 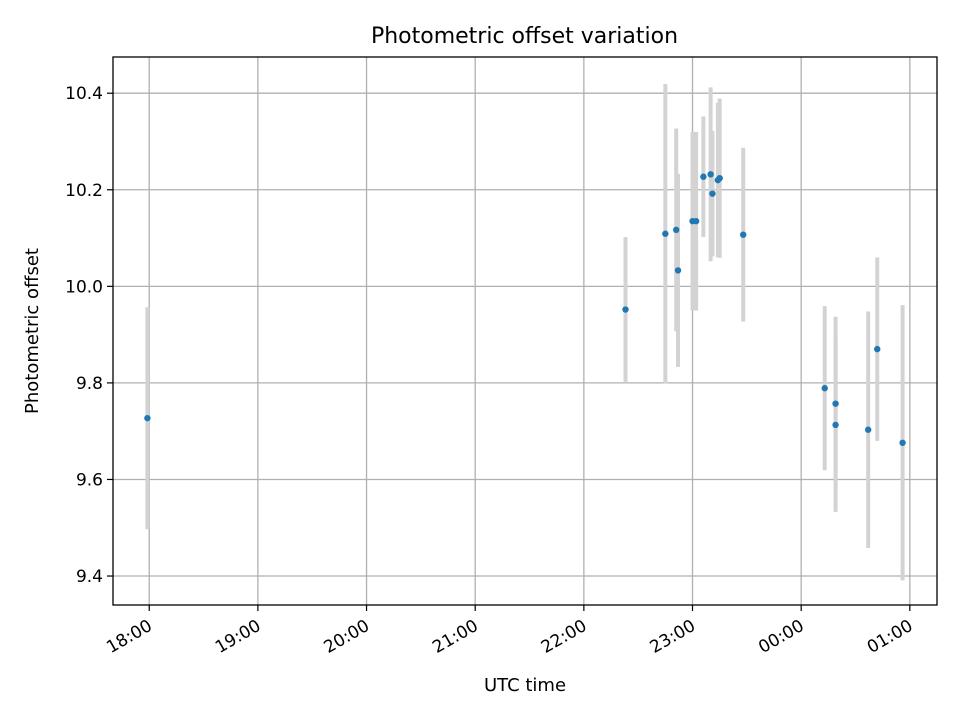 What do you see at coordinates (84, 94) in the screenshot?
I see `y-tick-label: 10.4` at bounding box center [84, 94].